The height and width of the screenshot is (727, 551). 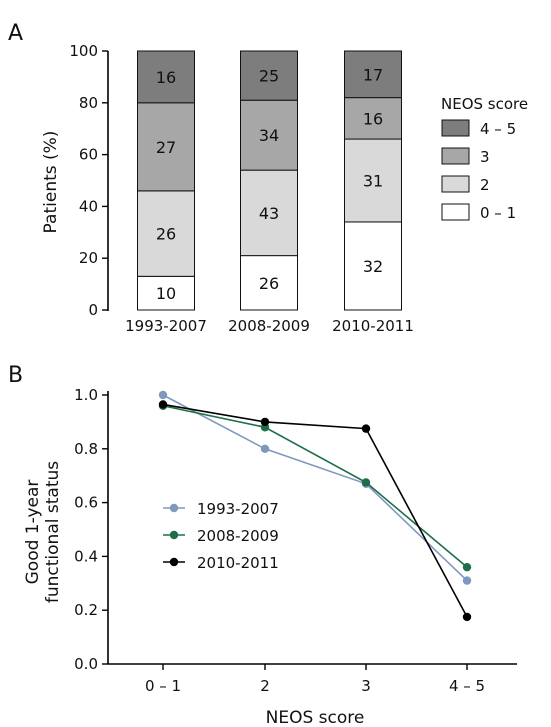 What do you see at coordinates (88, 206) in the screenshot?
I see `y-tick-label-a: 40` at bounding box center [88, 206].